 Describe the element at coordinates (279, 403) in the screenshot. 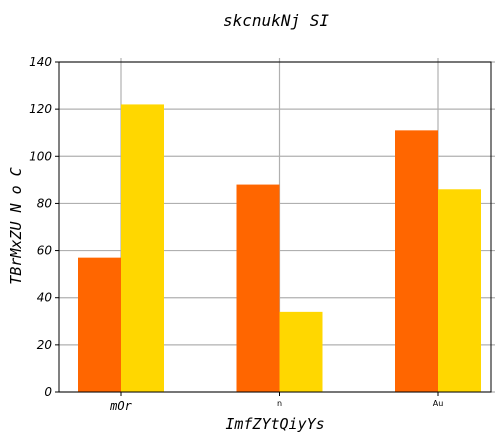

I see `x-tick-label: n` at that location.